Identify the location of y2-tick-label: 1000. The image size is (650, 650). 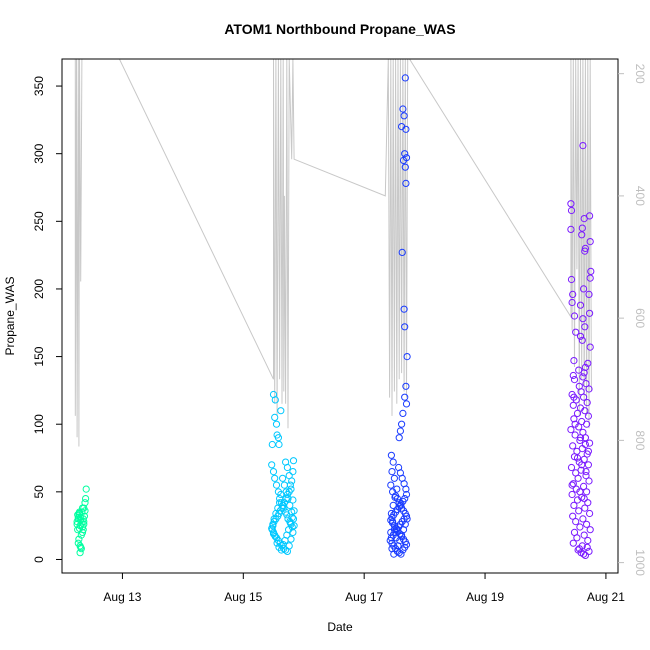
(640, 562).